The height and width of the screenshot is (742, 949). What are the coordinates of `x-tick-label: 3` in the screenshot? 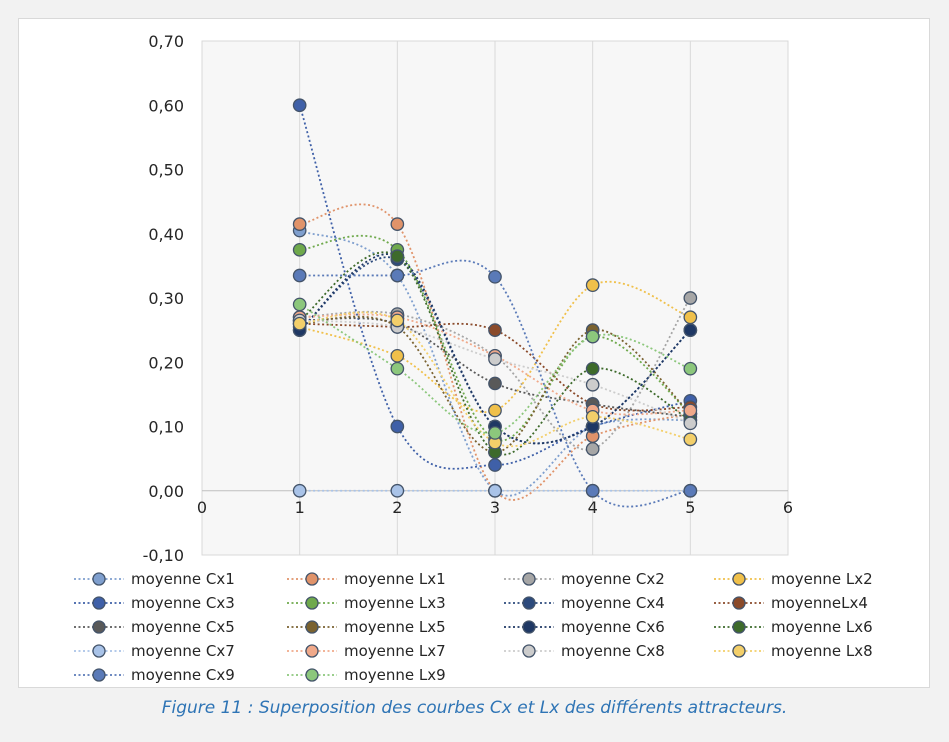 It's located at (495, 507).